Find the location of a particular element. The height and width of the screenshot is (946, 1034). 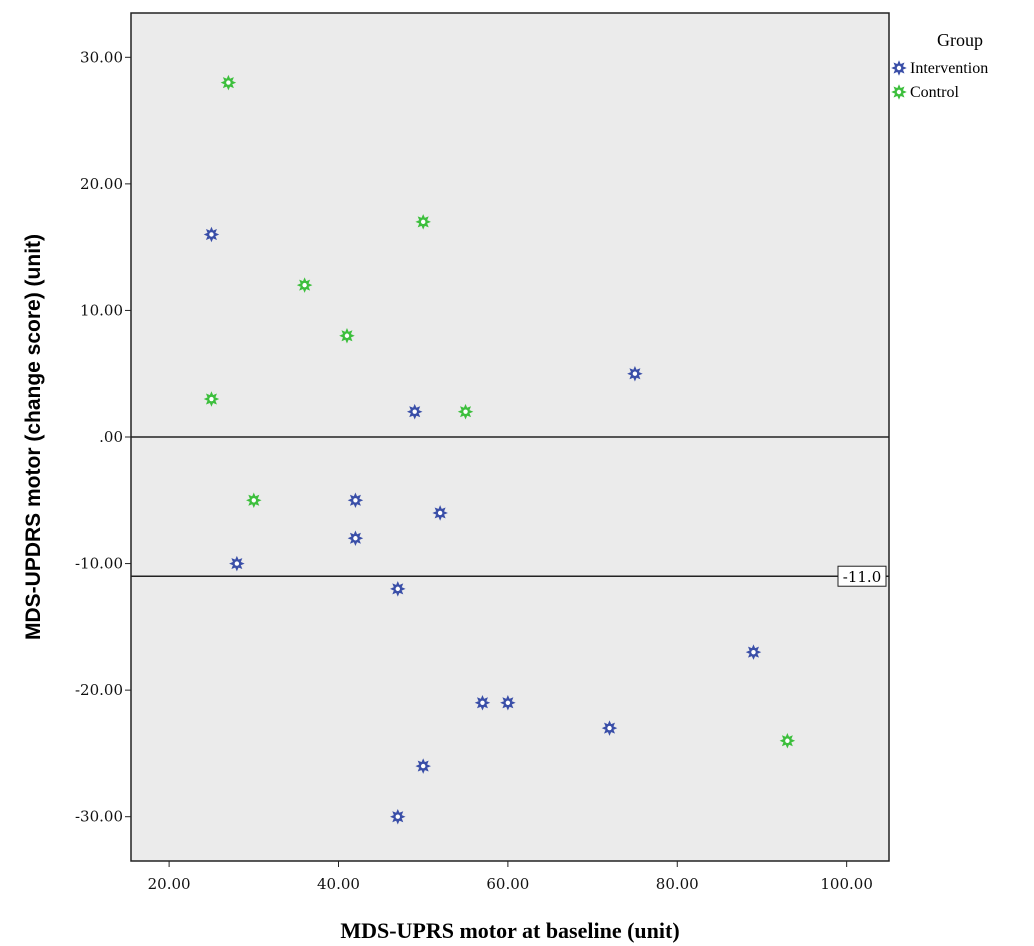

legend-title: Group is located at coordinates (960, 40).